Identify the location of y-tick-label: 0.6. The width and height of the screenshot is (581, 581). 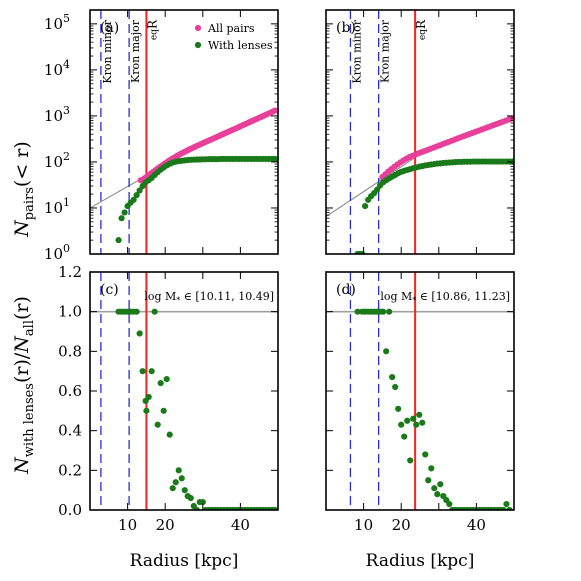
(70, 391).